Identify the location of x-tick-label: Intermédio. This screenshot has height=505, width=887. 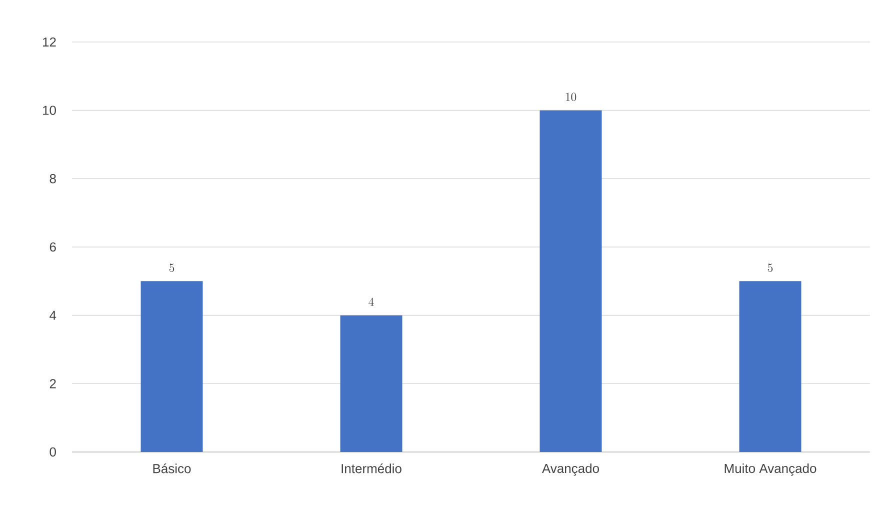
(372, 469).